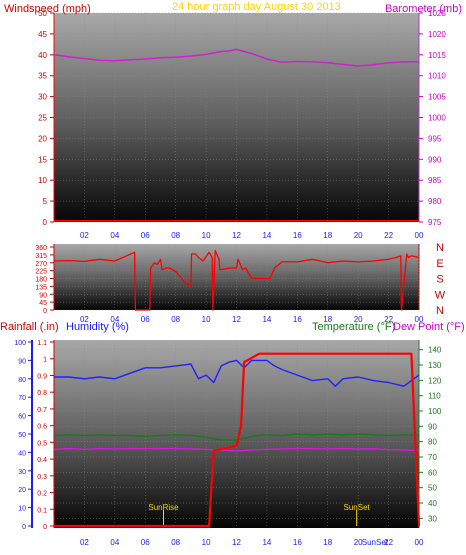 The width and height of the screenshot is (466, 555). I want to click on windspeed-tick-40: 40, so click(42, 55).